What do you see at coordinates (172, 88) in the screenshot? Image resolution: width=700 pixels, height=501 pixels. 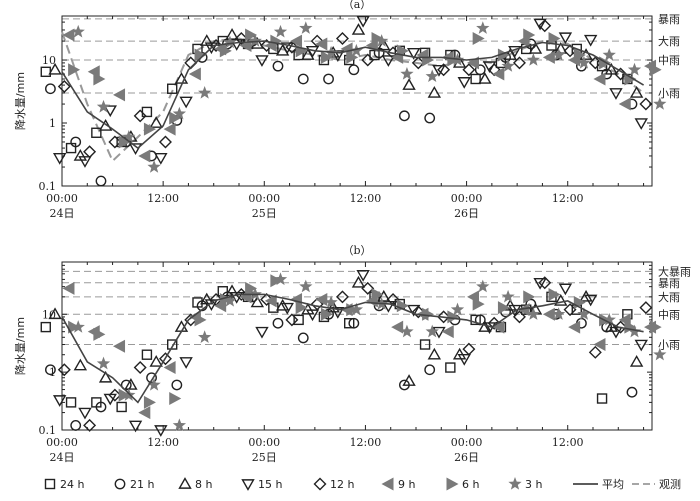 I see `panel-a-point-24h` at bounding box center [172, 88].